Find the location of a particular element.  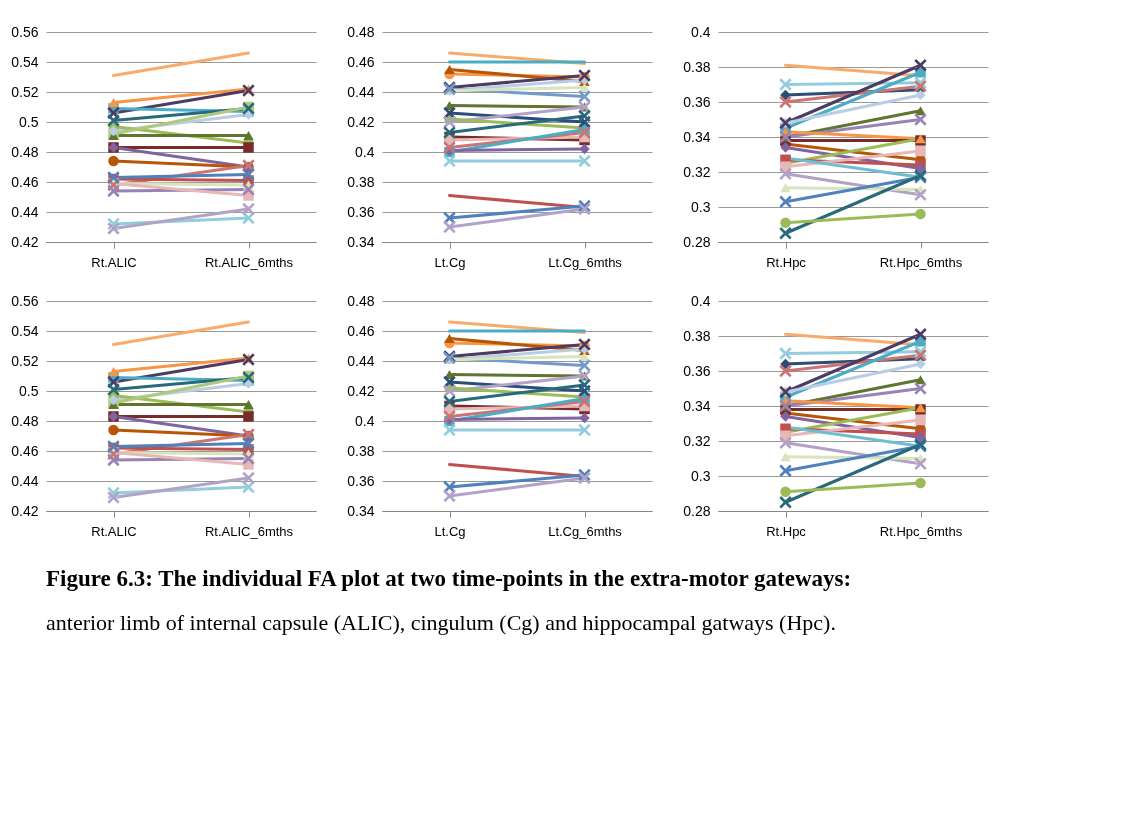

caption: Figure 6.3: The individual FA plot at two time-points in the extra-motor gateways: is located at coordinates (449, 578).